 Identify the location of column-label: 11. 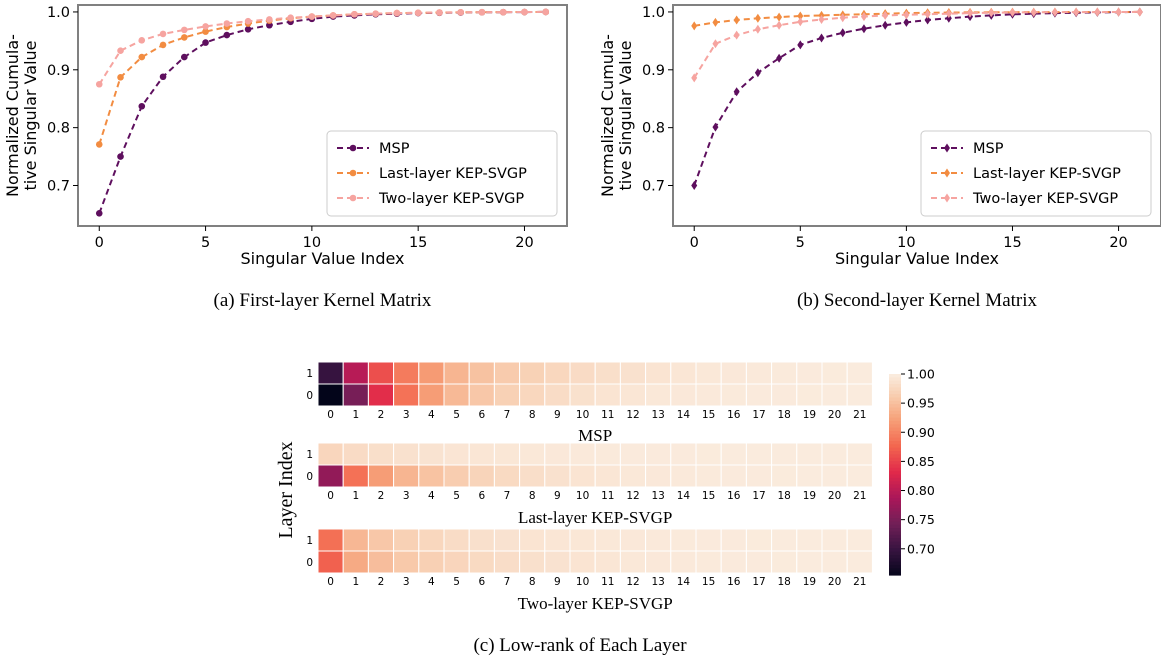
(607, 582).